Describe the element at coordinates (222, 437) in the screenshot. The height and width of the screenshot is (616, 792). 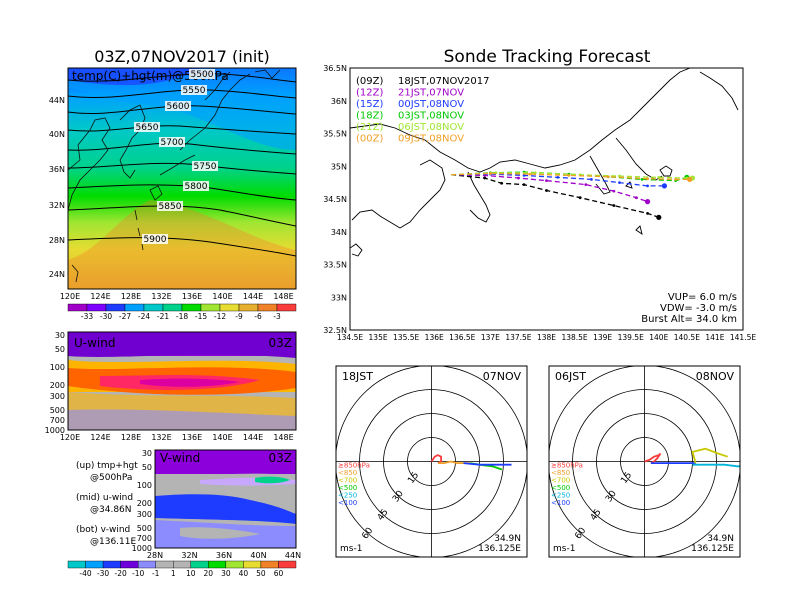
I see `lon-label: 140E` at that location.